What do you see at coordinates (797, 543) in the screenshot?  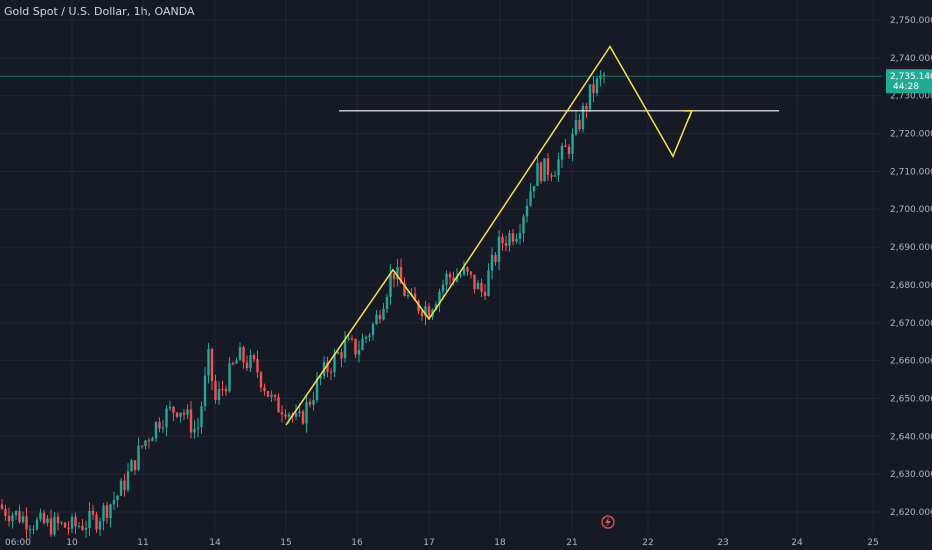 I see `x-tick-label: 24` at bounding box center [797, 543].